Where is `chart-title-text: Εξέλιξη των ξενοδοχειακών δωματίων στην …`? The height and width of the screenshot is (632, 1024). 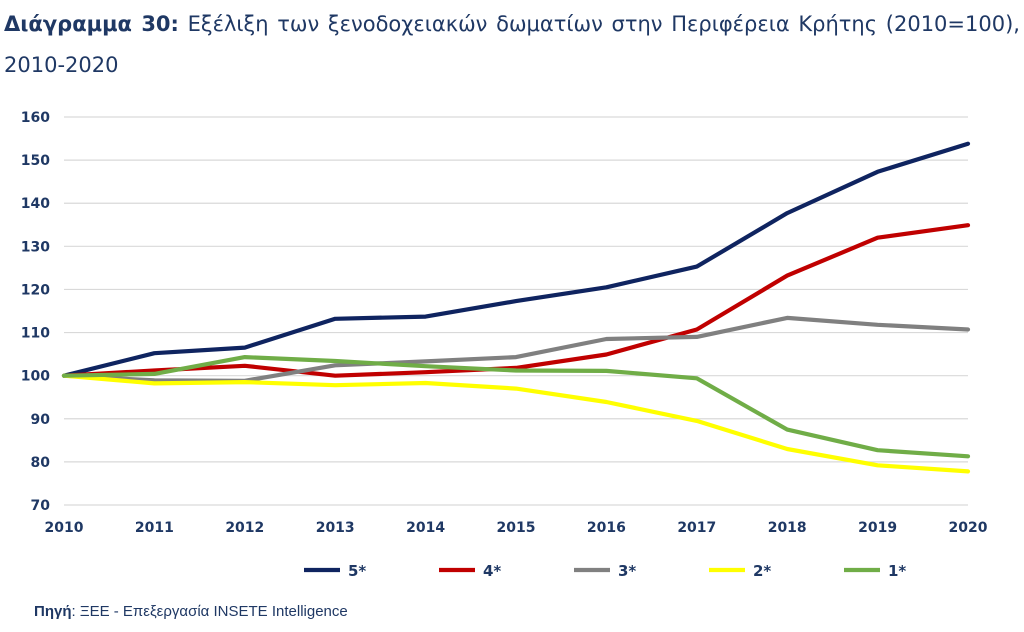
chart-title-text: Εξέλιξη των ξενοδοχειακών δωματίων στην … is located at coordinates (512, 44).